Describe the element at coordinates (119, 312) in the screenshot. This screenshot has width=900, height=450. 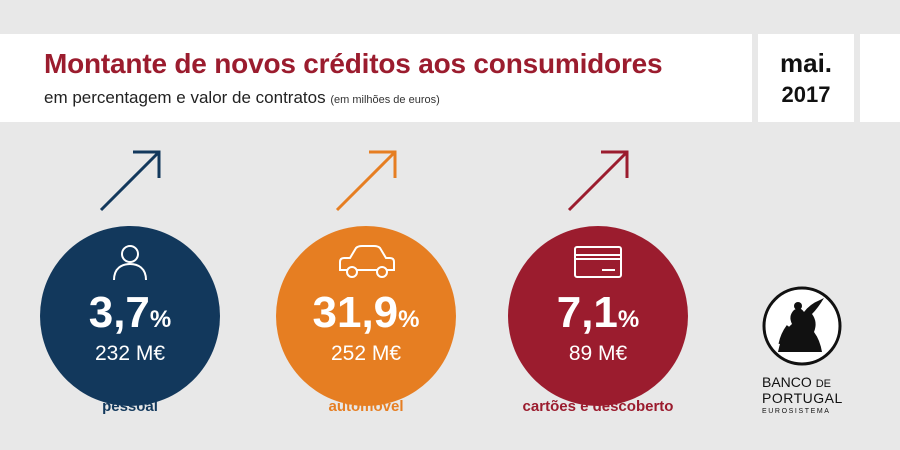
I see `percent-value: 3,7` at that location.